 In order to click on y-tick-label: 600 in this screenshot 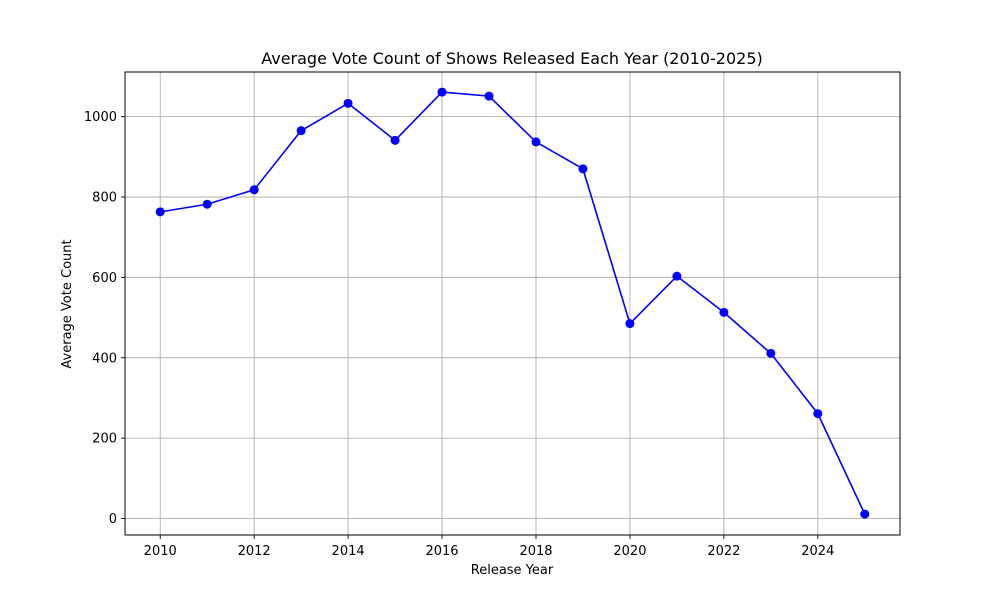, I will do `click(104, 278)`.